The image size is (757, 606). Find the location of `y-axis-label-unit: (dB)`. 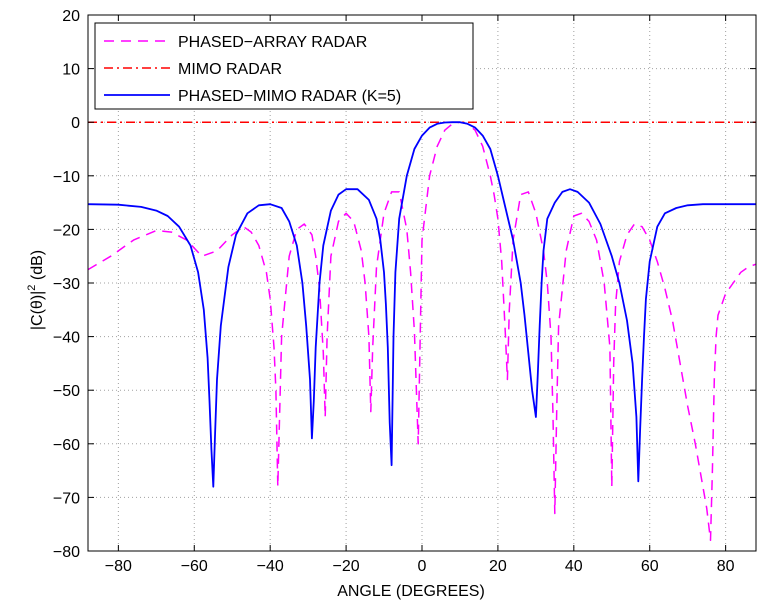

y-axis-label-unit: (dB) is located at coordinates (37, 267).